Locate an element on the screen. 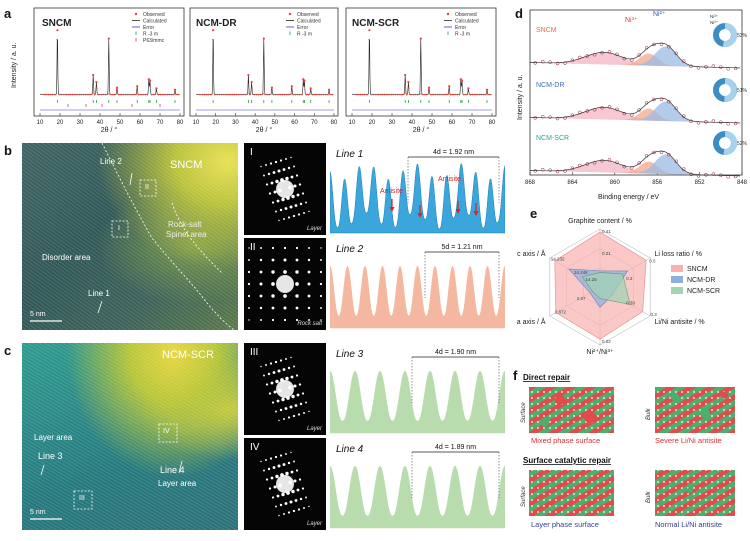 The width and height of the screenshot is (750, 541). radar-axis-label: Li loss ratio / % is located at coordinates (677, 254).